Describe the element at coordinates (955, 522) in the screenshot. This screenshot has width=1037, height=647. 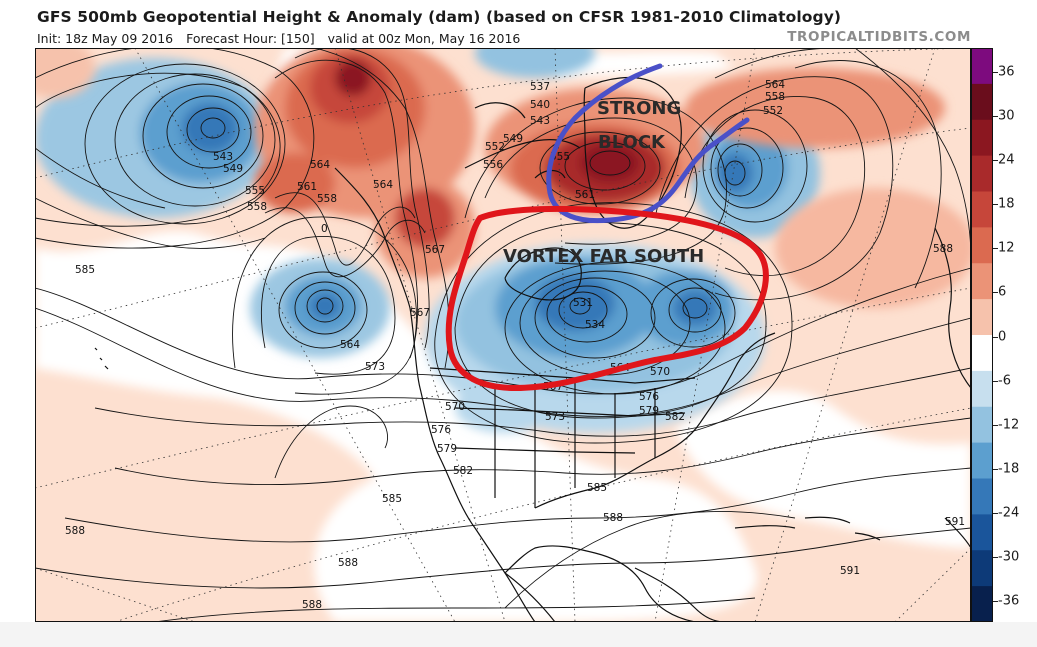
I see `contour-label: 591` at that location.